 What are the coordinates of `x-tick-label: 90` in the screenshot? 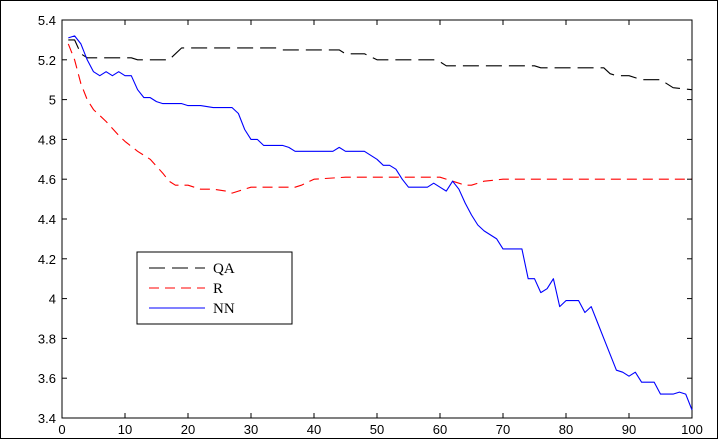 It's located at (629, 429).